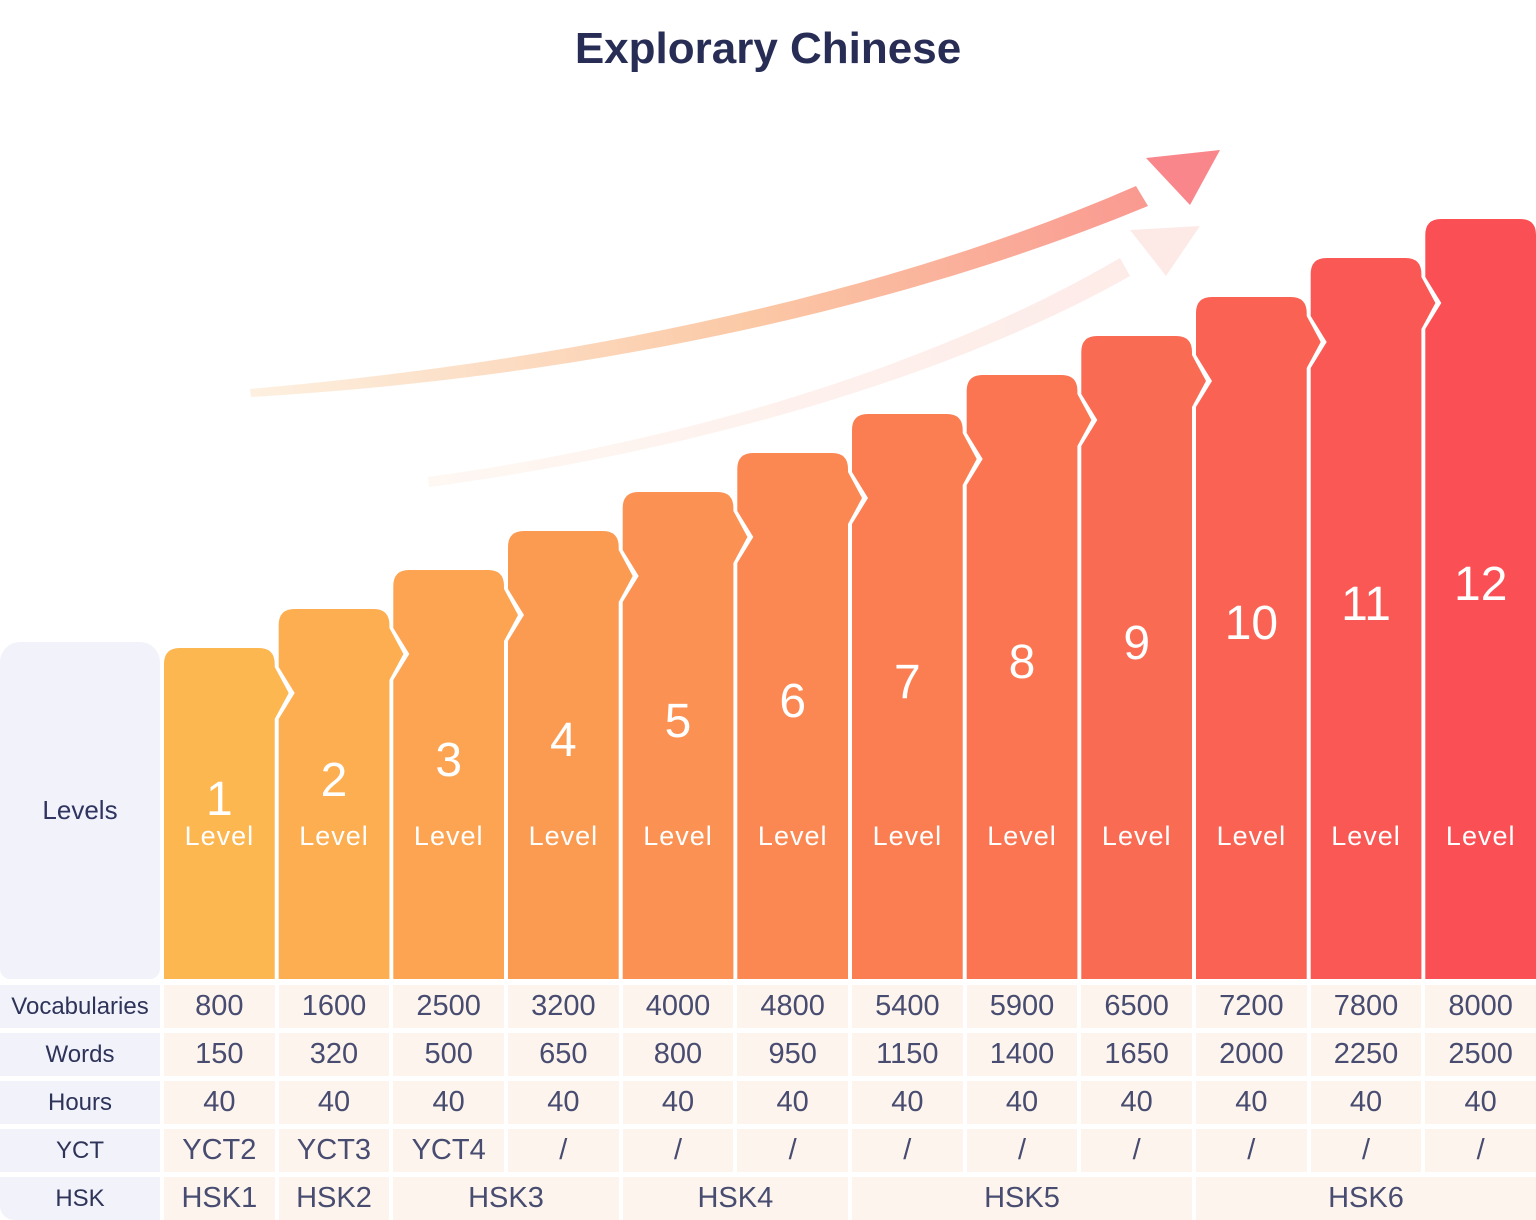  I want to click on table-cell: 650, so click(563, 1054).